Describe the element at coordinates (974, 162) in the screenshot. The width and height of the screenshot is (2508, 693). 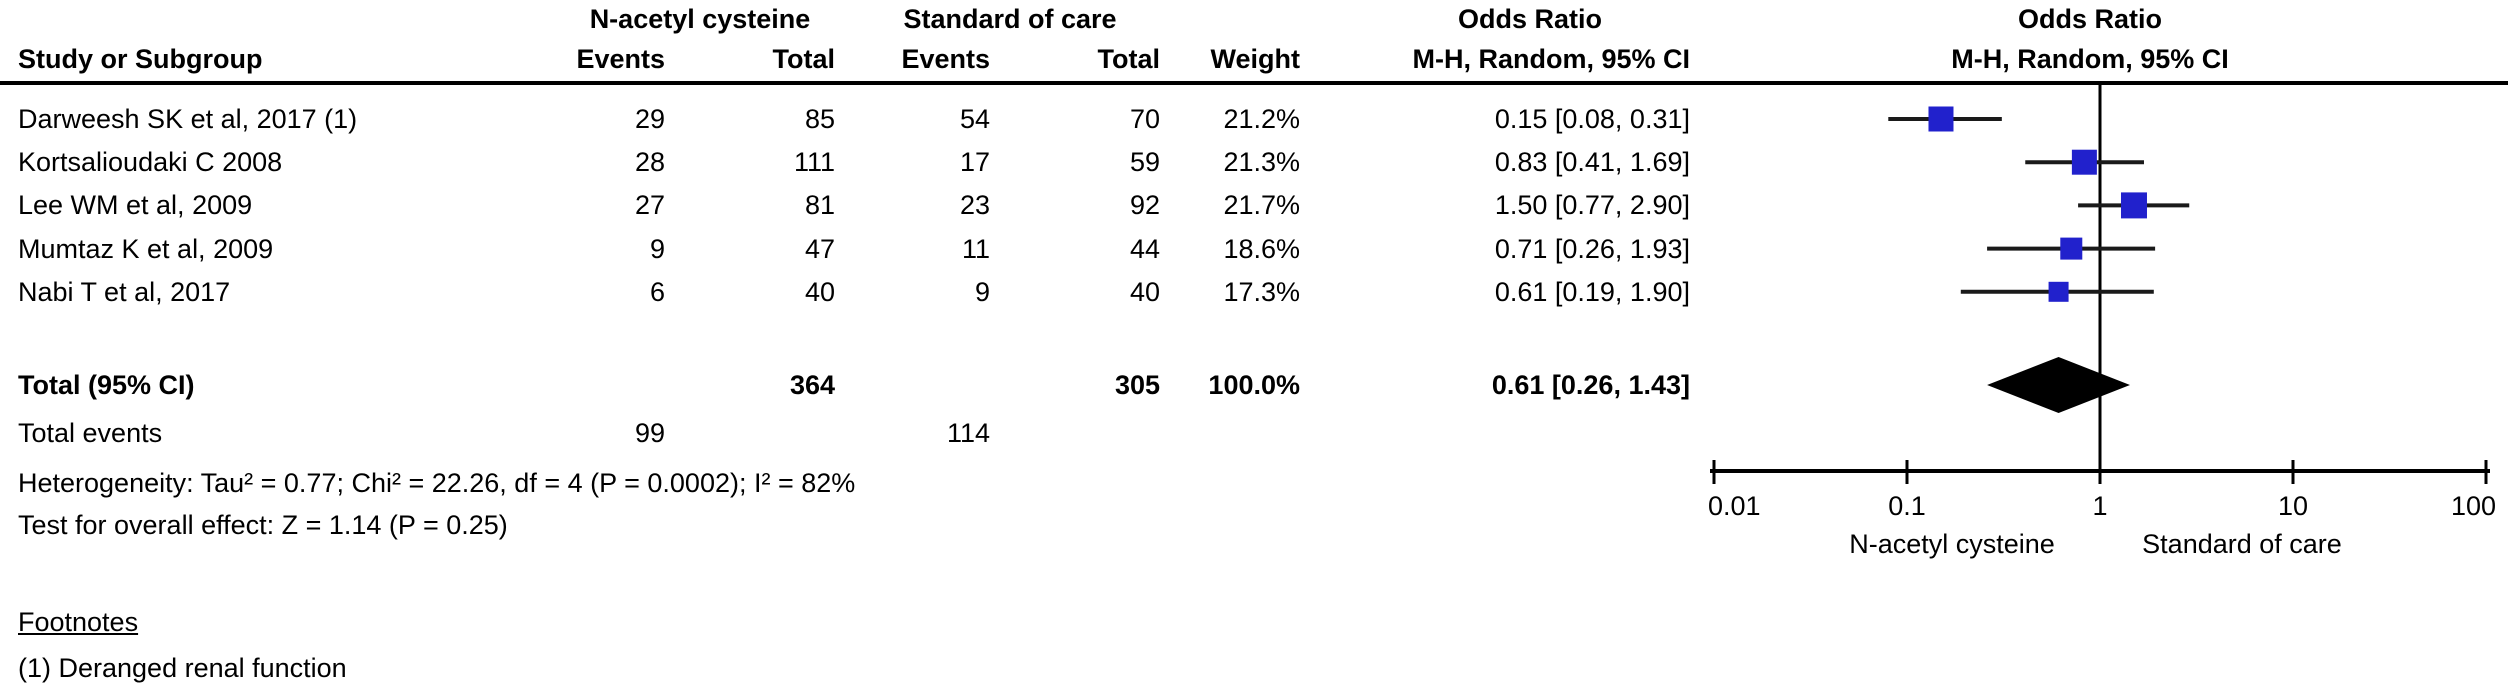
I see `row-2-e2: 17` at that location.